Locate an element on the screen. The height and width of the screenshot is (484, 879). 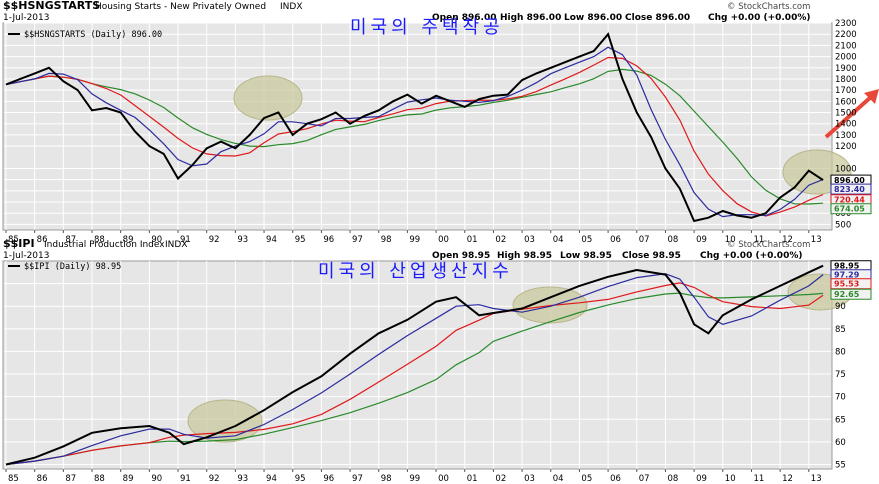
x-tick-label: 99 is located at coordinates (414, 240).